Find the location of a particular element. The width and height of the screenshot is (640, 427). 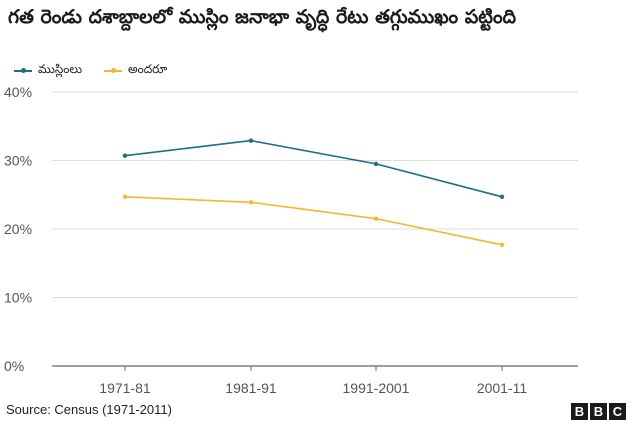

bbc-logo: B B C is located at coordinates (598, 411).